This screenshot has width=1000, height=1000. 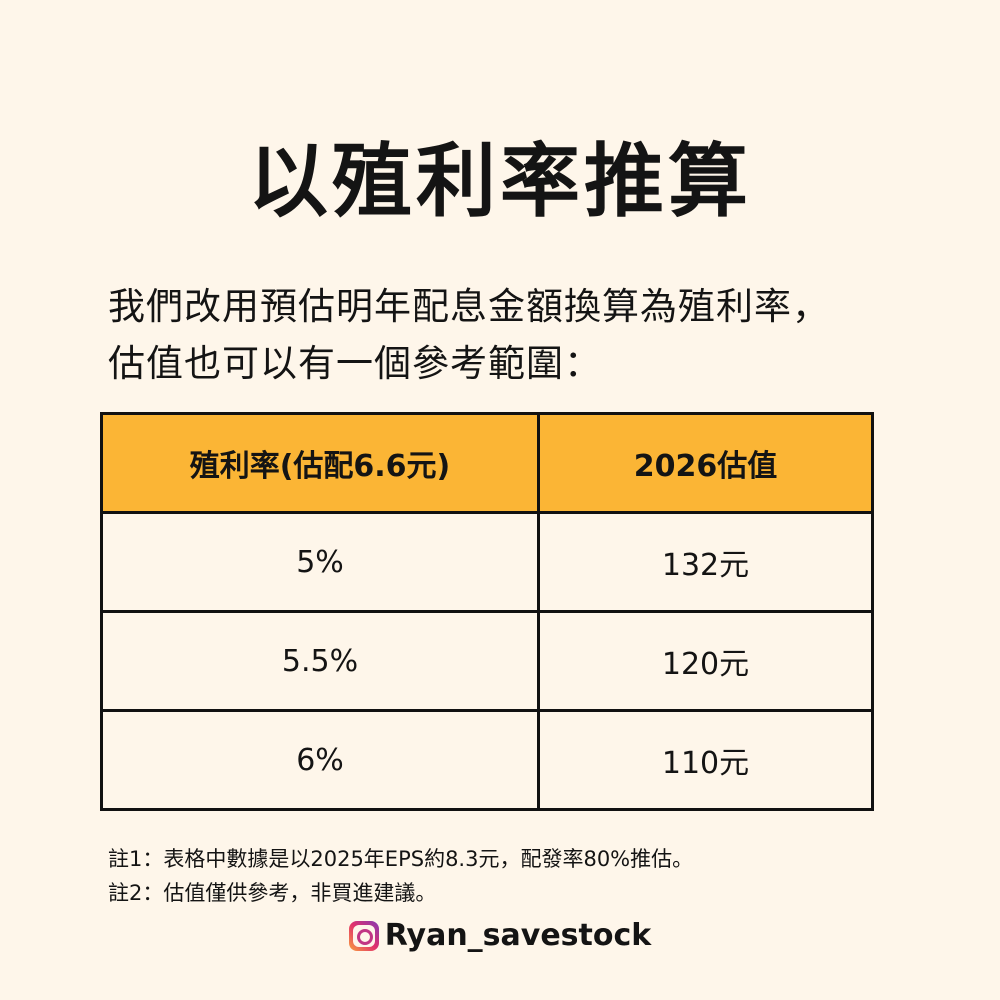 I want to click on valuation-cell: 132元, so click(x=705, y=562).